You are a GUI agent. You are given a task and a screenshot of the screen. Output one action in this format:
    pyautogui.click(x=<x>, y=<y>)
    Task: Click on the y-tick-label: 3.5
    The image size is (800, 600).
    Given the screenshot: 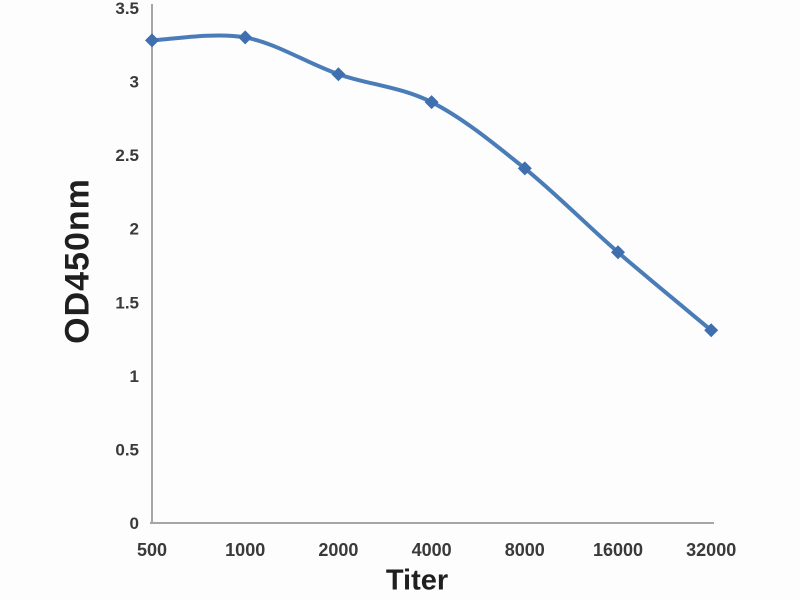 What is the action you would take?
    pyautogui.click(x=127, y=9)
    